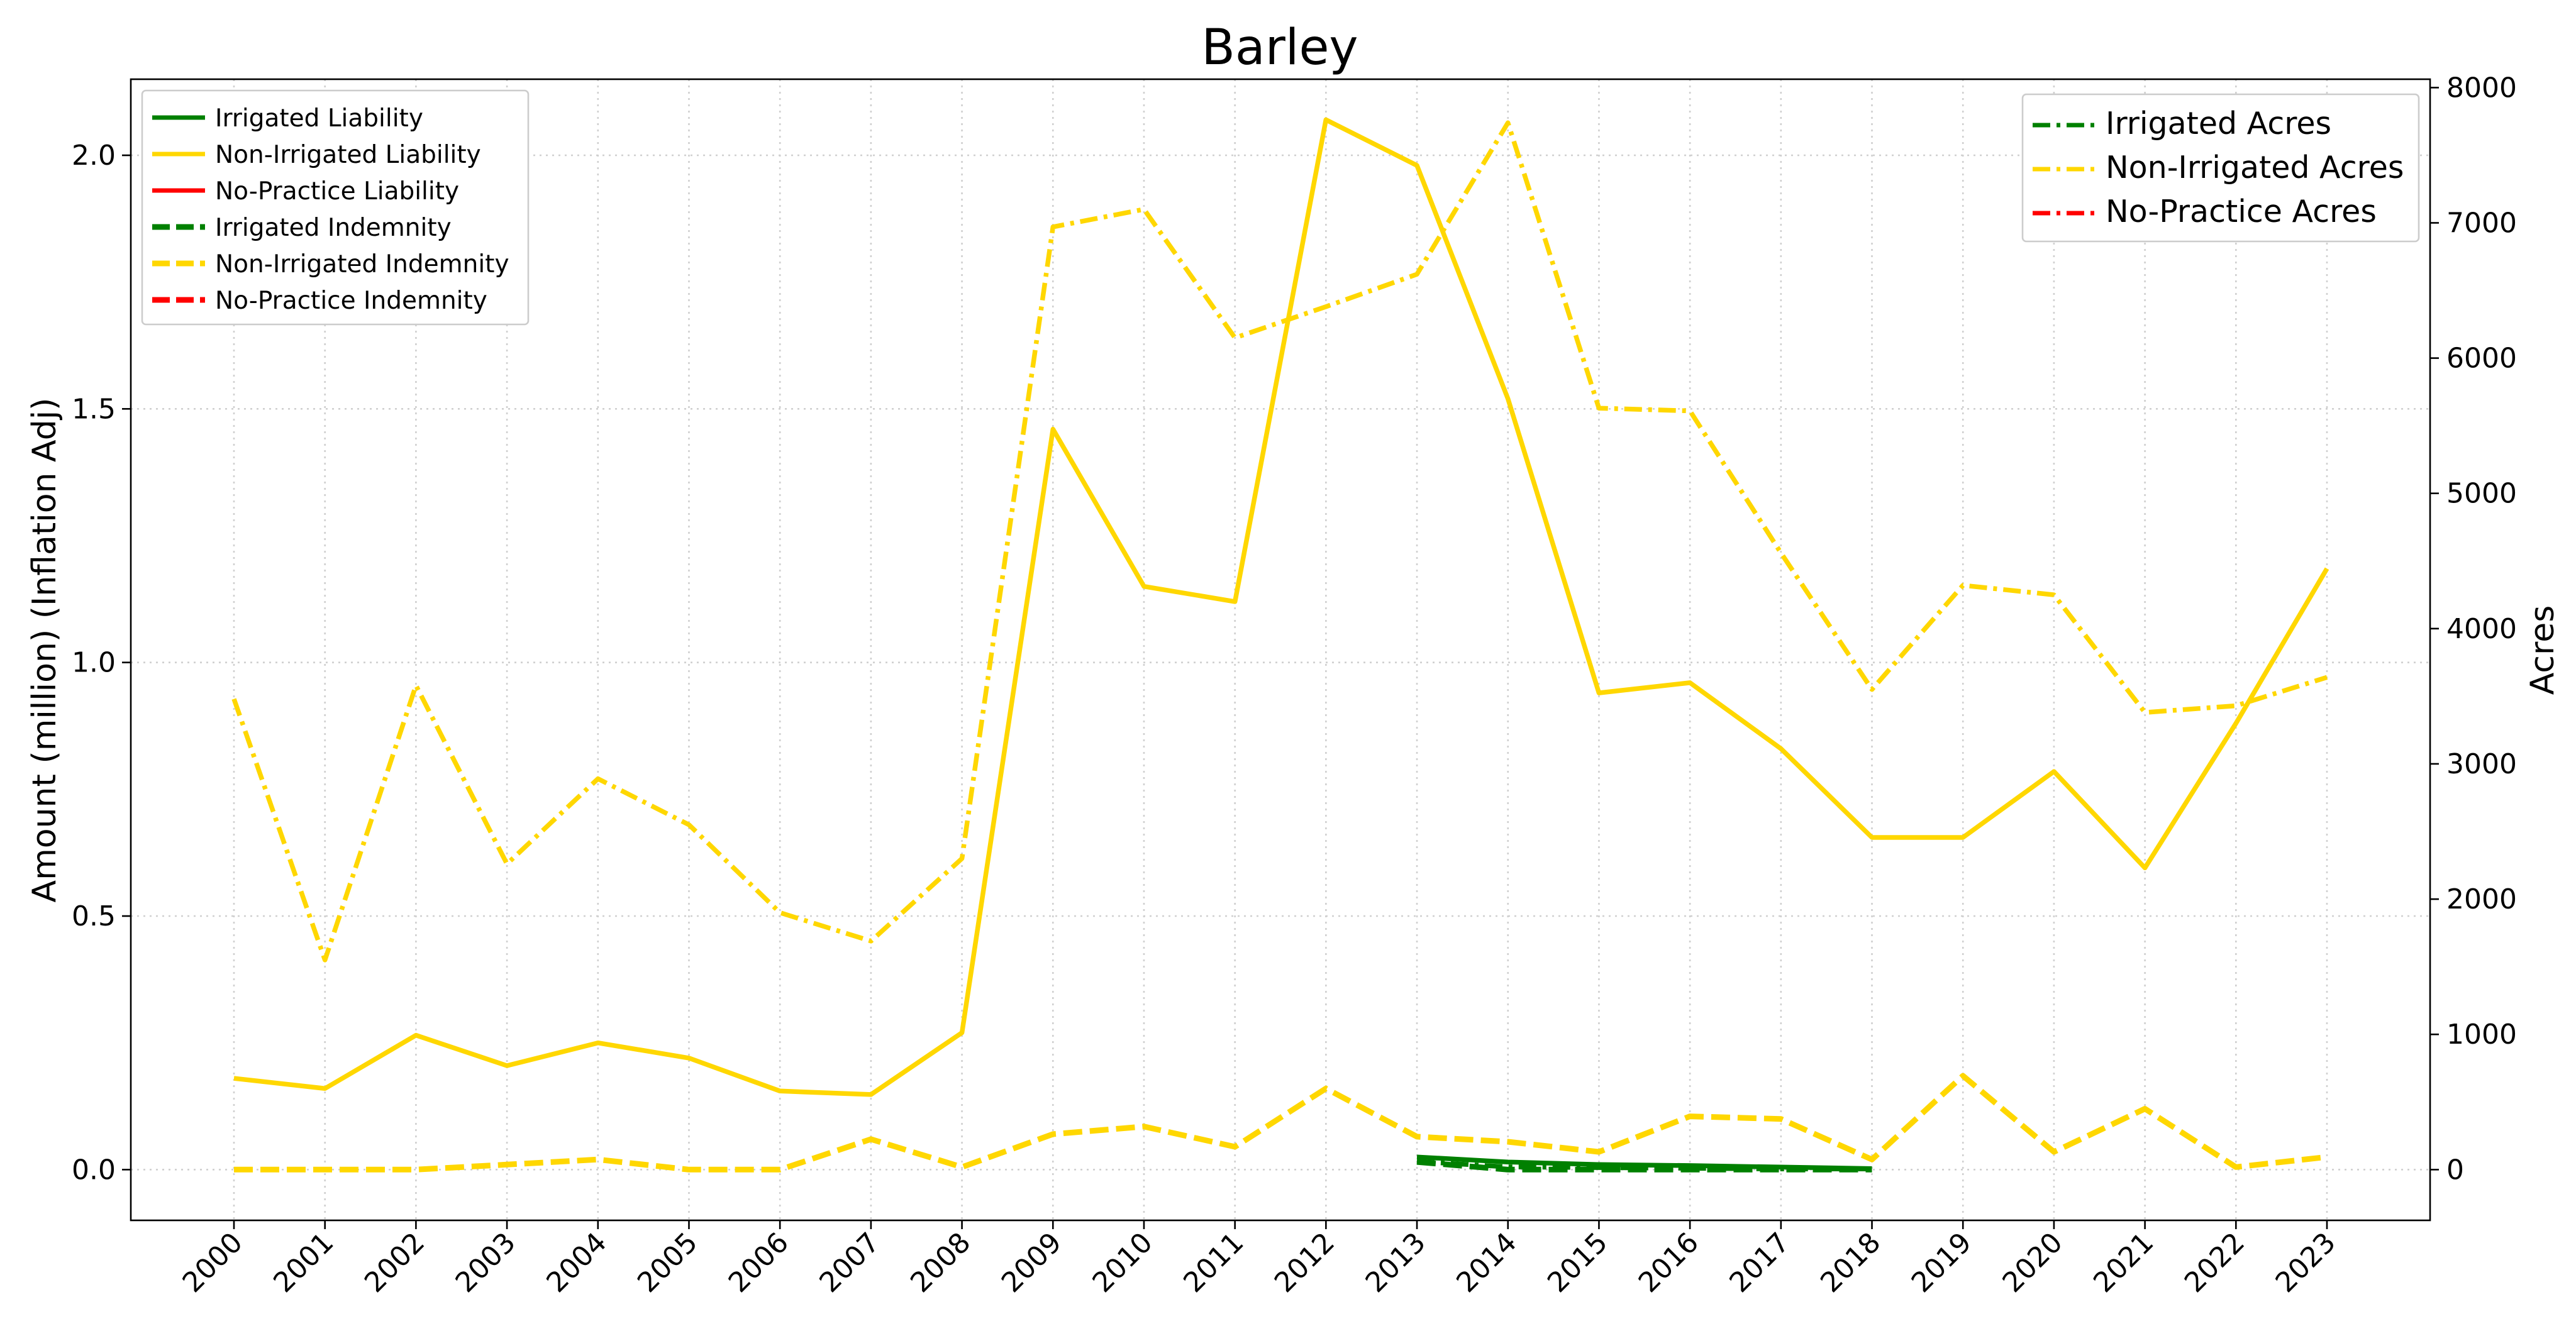  Describe the element at coordinates (1305, 1263) in the screenshot. I see `x-tick-label: 2012` at that location.